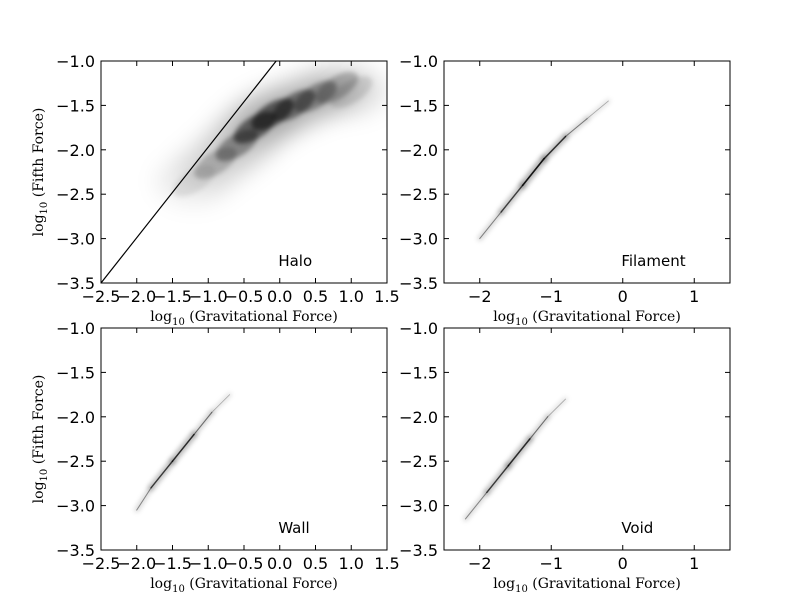 The width and height of the screenshot is (812, 612). I want to click on wall-axes-frame, so click(244, 439).